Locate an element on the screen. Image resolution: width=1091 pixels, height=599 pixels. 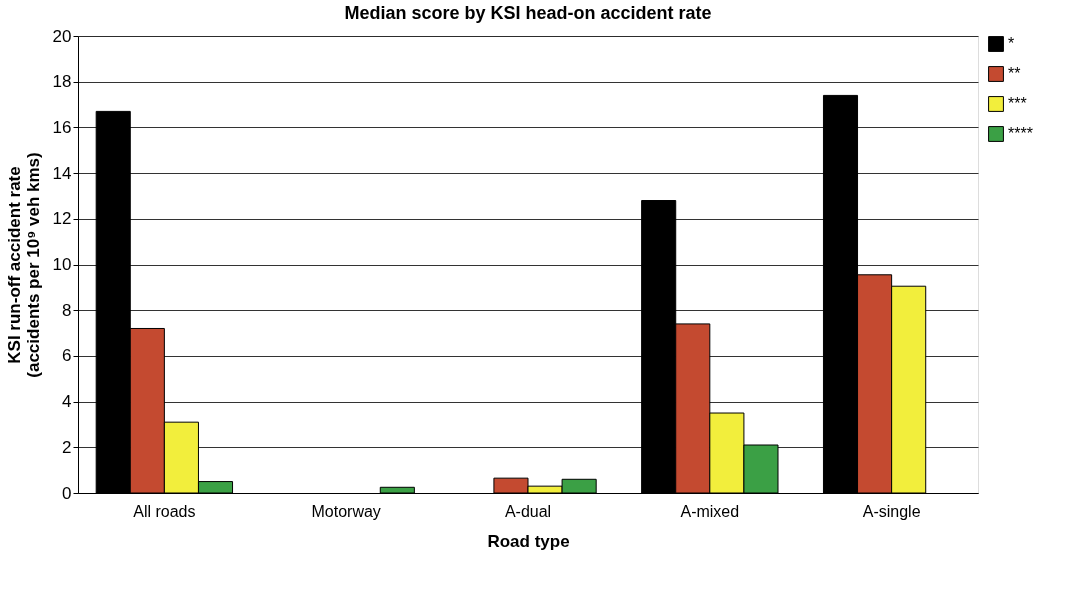
y-tick-label: 2 is located at coordinates (67, 447).